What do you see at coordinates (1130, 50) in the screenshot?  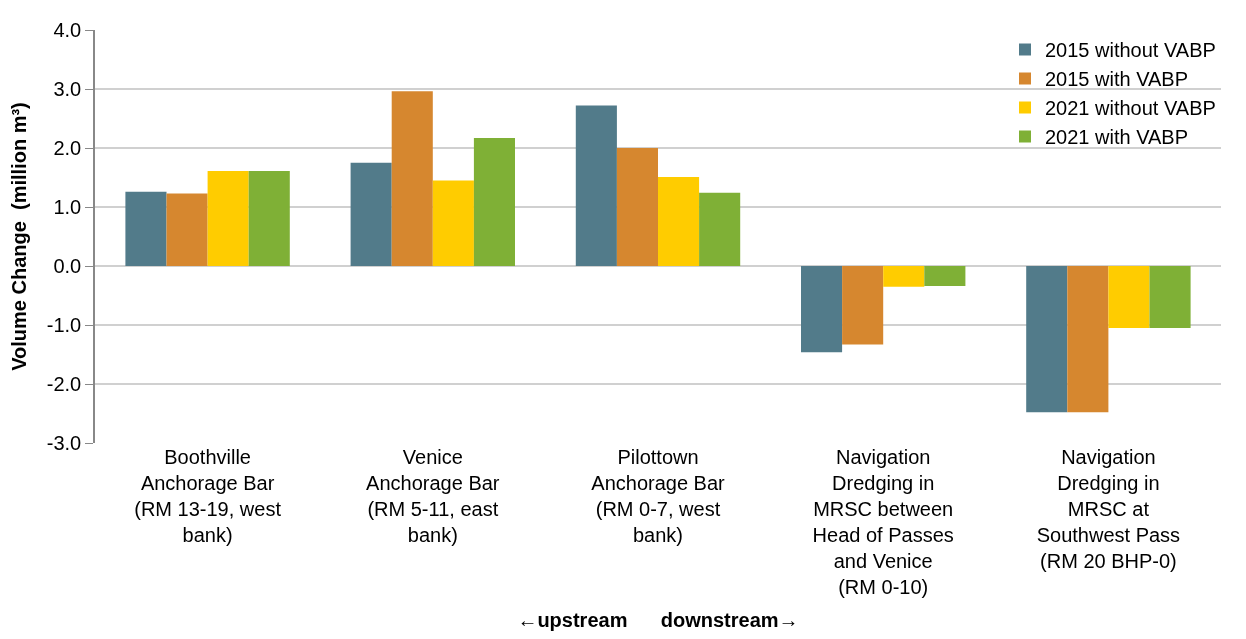 I see `legend-label: 2015 without VABP` at bounding box center [1130, 50].